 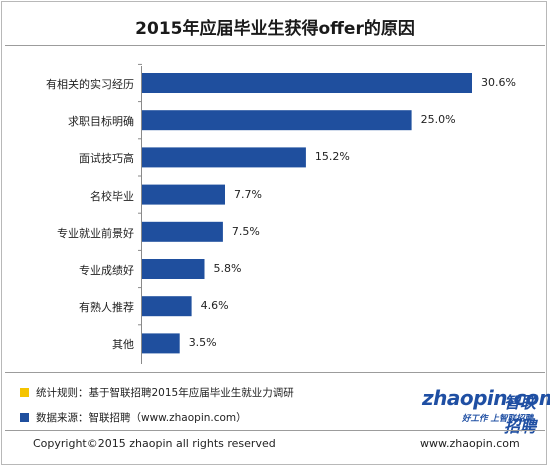 I want to click on data-label: 5.8%, so click(x=227, y=268).